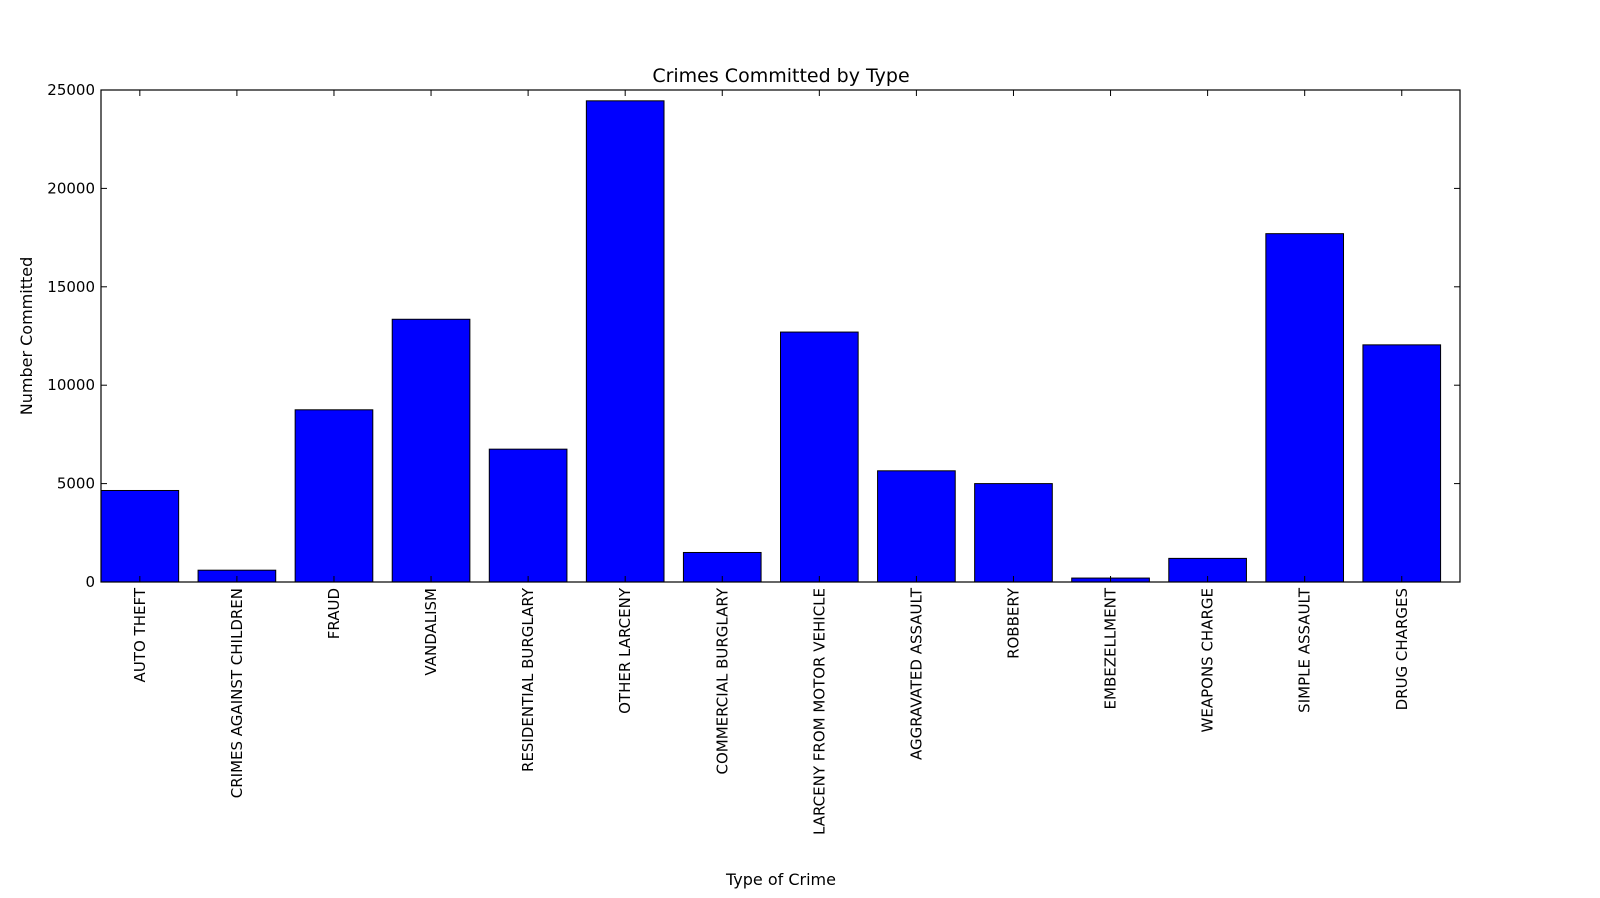 The image size is (1600, 898). I want to click on x-tick-label: LARCENY FROM MOTOR VEHICLE, so click(819, 711).